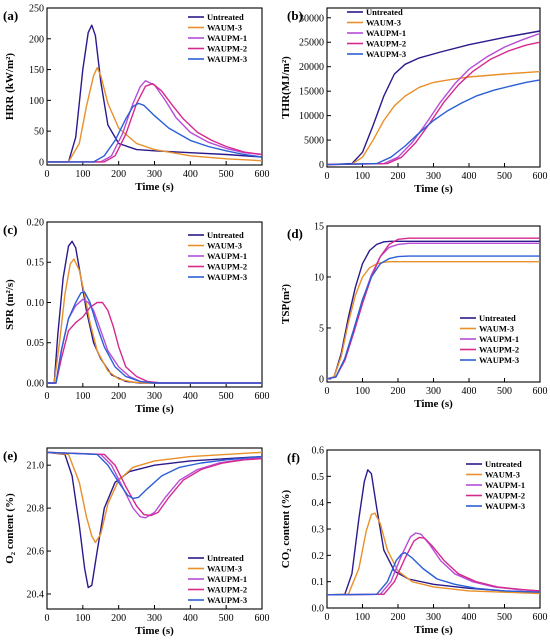  What do you see at coordinates (36, 594) in the screenshot?
I see `y-tick-label: 20.4` at bounding box center [36, 594].